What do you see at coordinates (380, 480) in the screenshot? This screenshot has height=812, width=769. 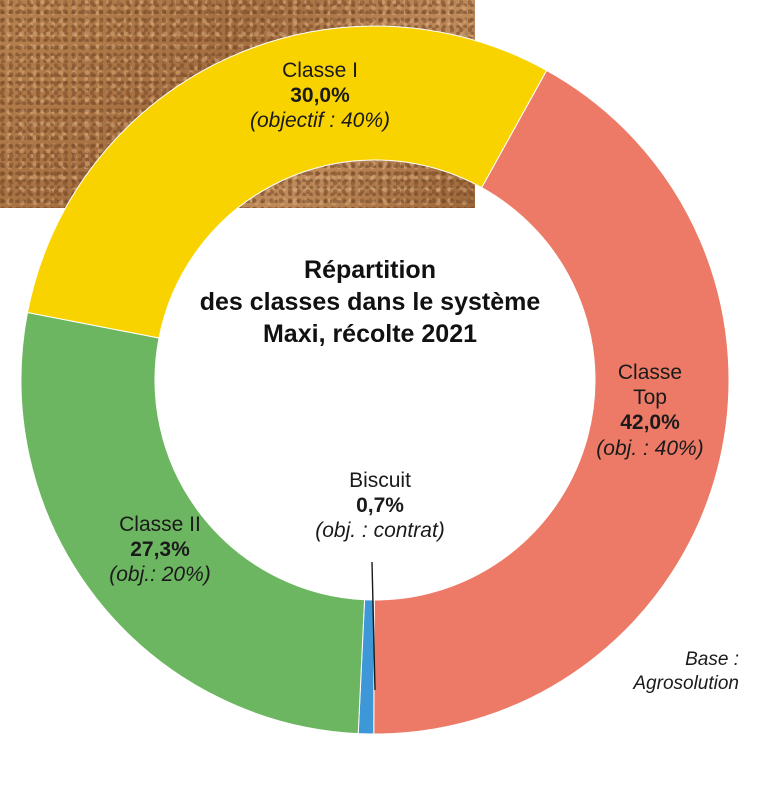 I see `slice-name: Biscuit` at bounding box center [380, 480].